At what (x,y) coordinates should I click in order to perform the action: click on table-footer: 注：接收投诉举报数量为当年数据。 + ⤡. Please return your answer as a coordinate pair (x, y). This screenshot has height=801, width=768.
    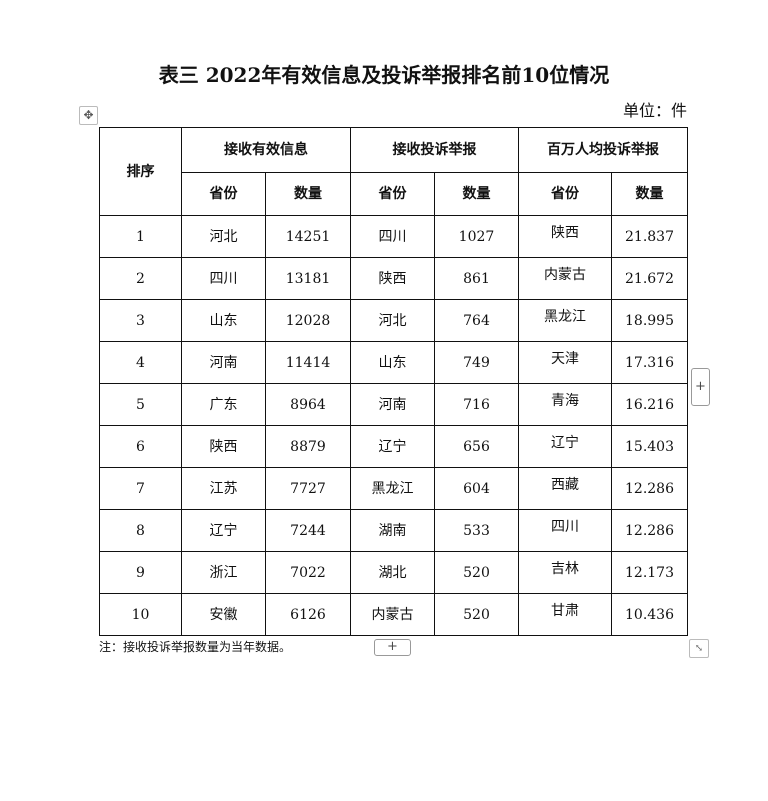
    Looking at the image, I should click on (404, 649).